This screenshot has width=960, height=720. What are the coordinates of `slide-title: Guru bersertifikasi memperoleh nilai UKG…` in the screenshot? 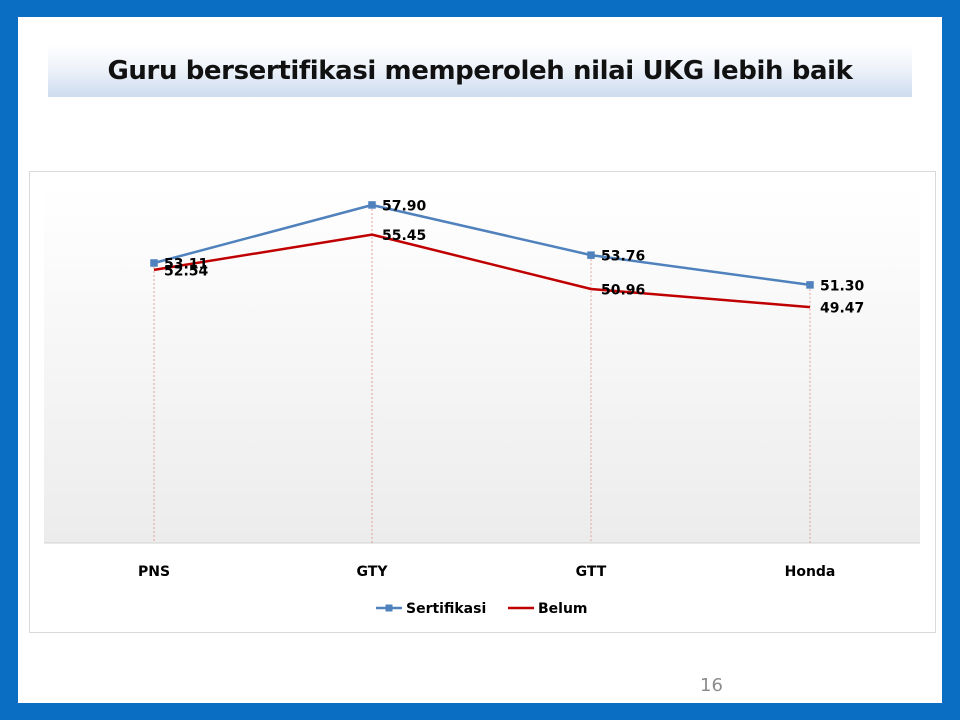 It's located at (480, 71).